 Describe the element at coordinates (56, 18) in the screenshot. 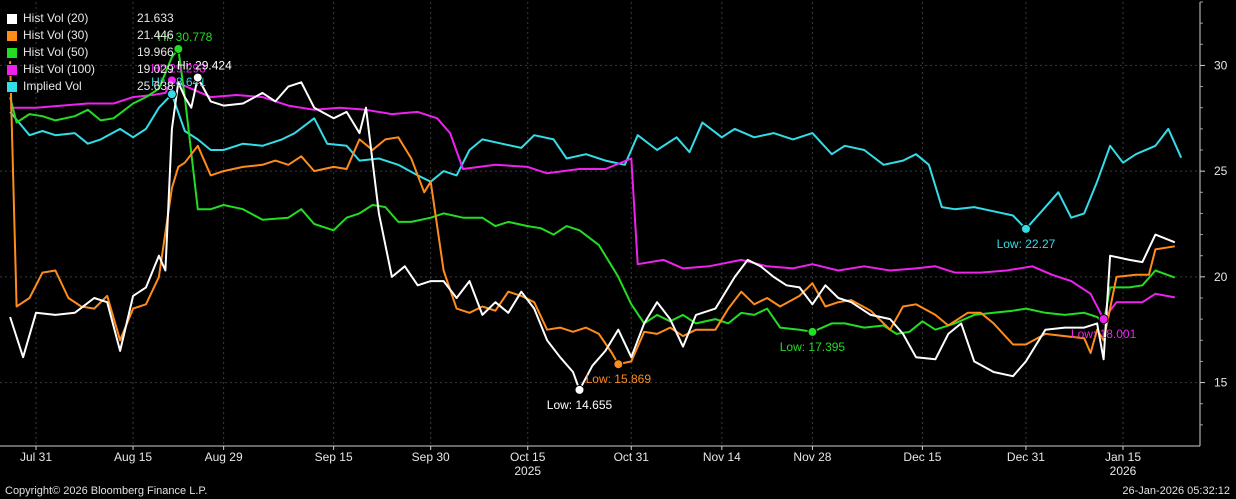

I see `legend-series-name: Hist Vol (20)` at that location.